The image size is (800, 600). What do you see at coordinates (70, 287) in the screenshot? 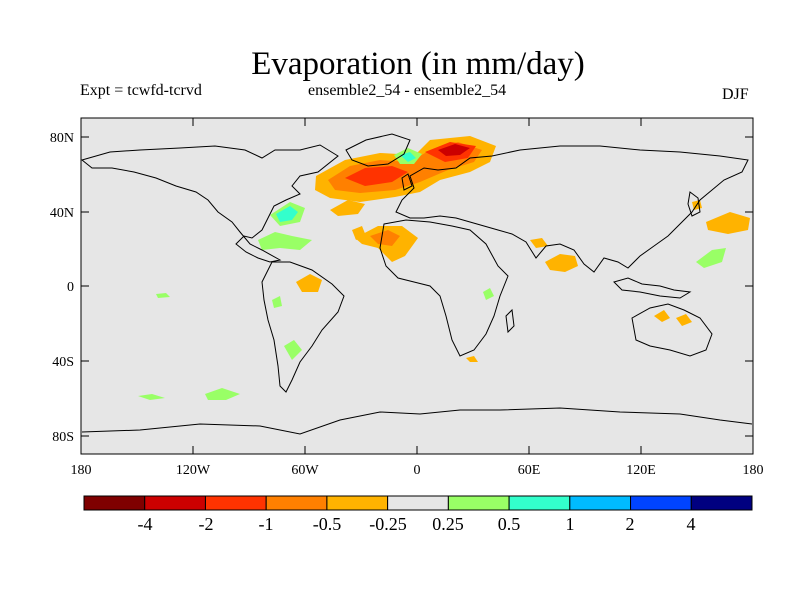
I see `y-tick-label: 0` at bounding box center [70, 287].